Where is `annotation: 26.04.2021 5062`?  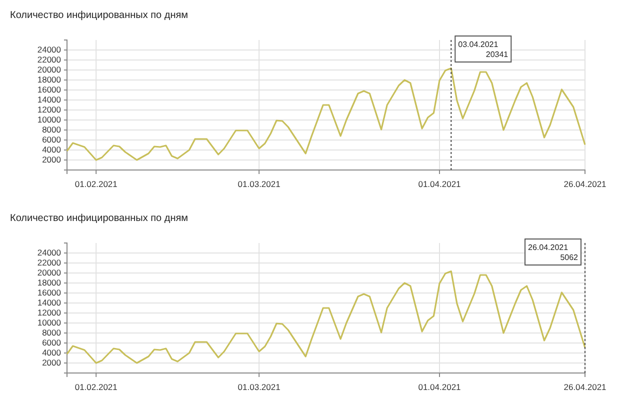 annotation: 26.04.2021 5062 is located at coordinates (553, 252).